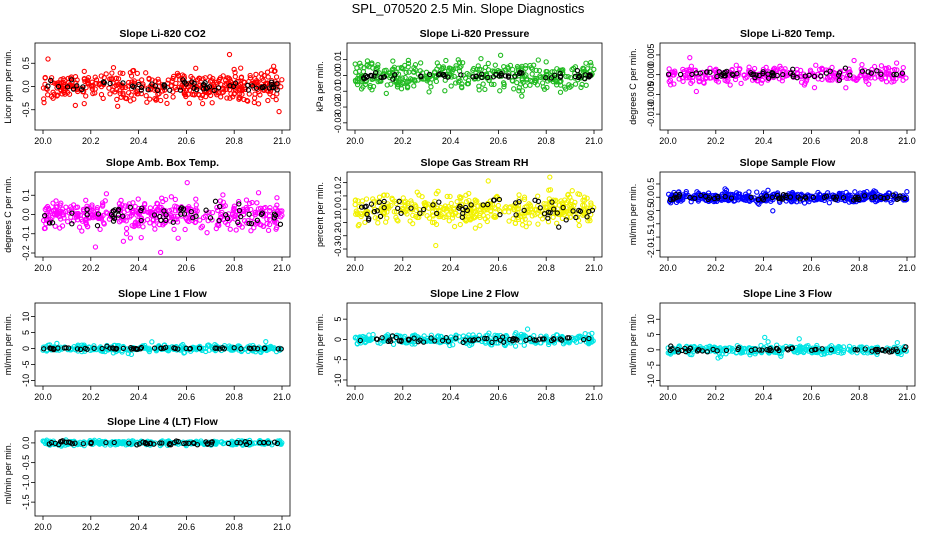  I want to click on chart-title: Slope Line 1 Flow, so click(163, 294).